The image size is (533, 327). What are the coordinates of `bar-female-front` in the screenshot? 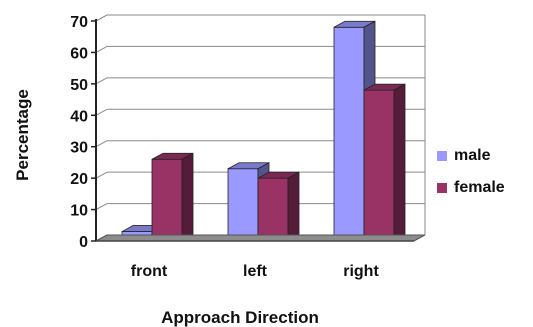 It's located at (172, 197).